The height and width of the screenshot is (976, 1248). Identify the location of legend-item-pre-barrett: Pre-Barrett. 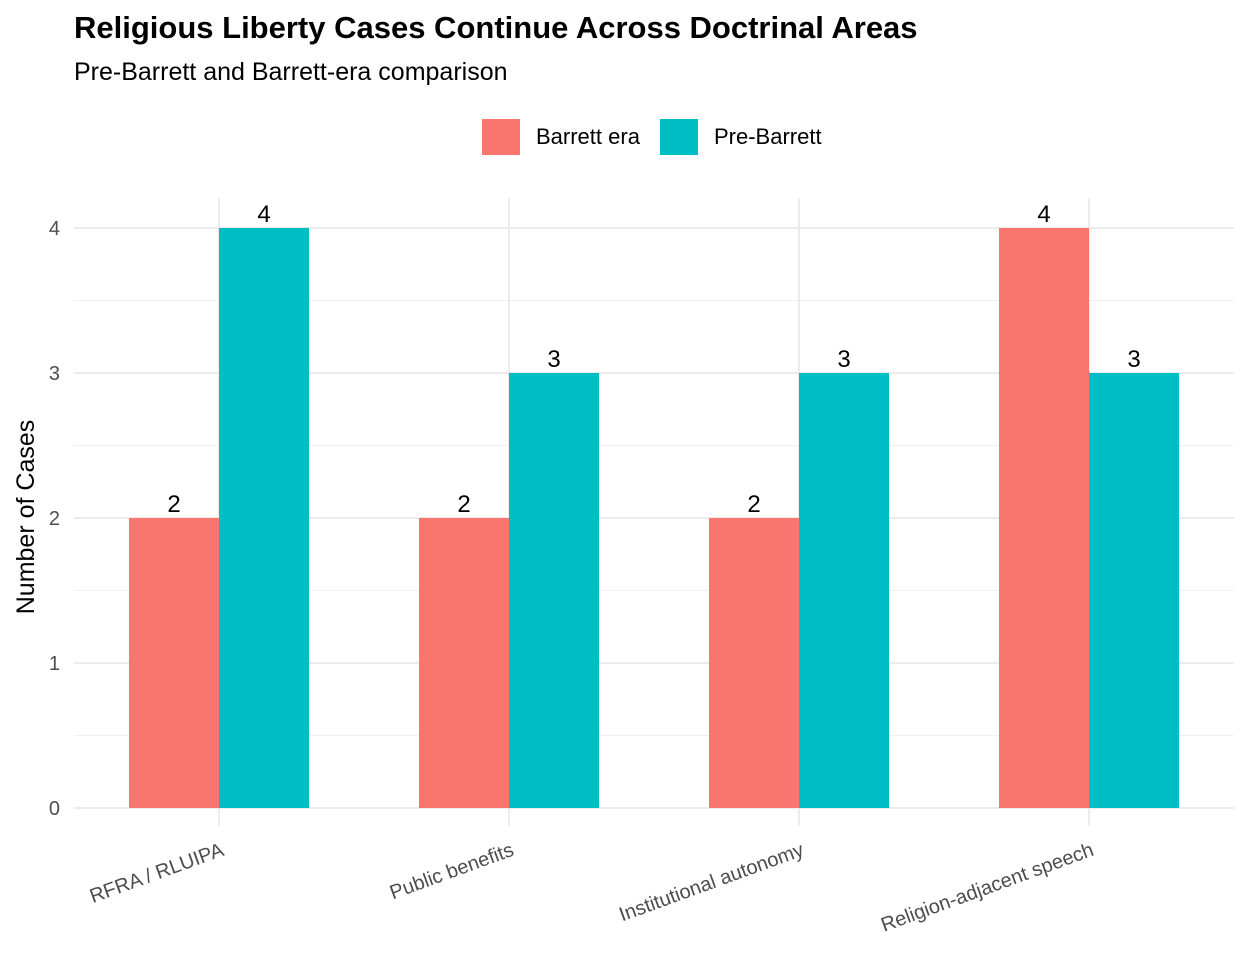
(741, 137).